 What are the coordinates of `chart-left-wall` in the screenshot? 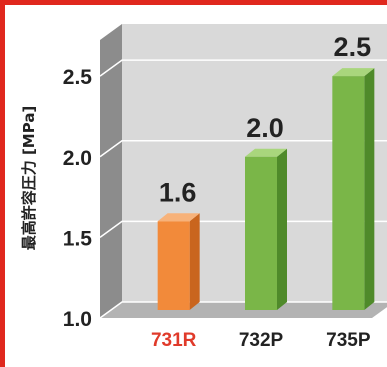 It's located at (111, 171).